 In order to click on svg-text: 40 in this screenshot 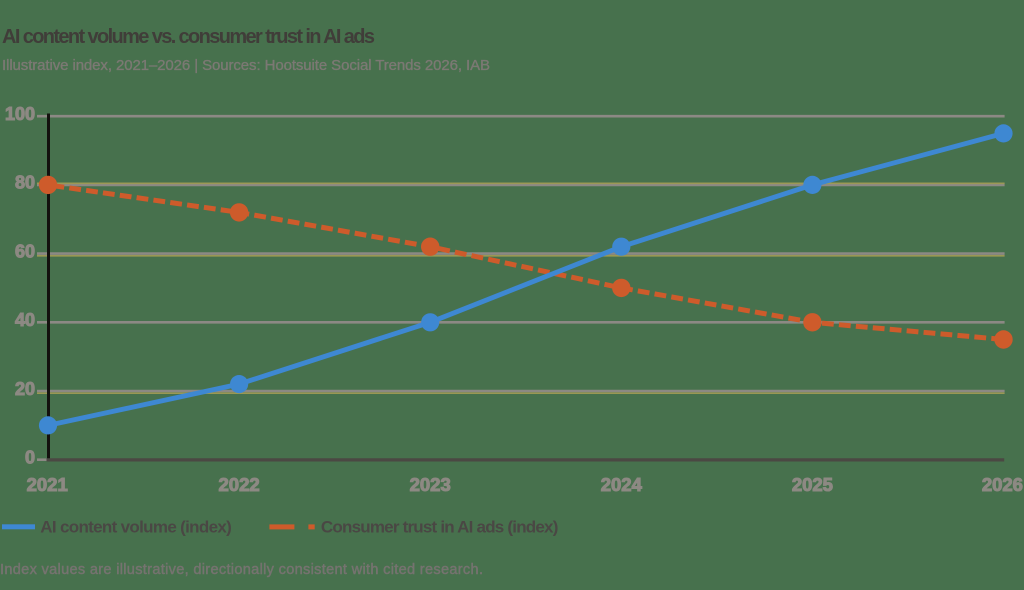, I will do `click(25, 320)`.